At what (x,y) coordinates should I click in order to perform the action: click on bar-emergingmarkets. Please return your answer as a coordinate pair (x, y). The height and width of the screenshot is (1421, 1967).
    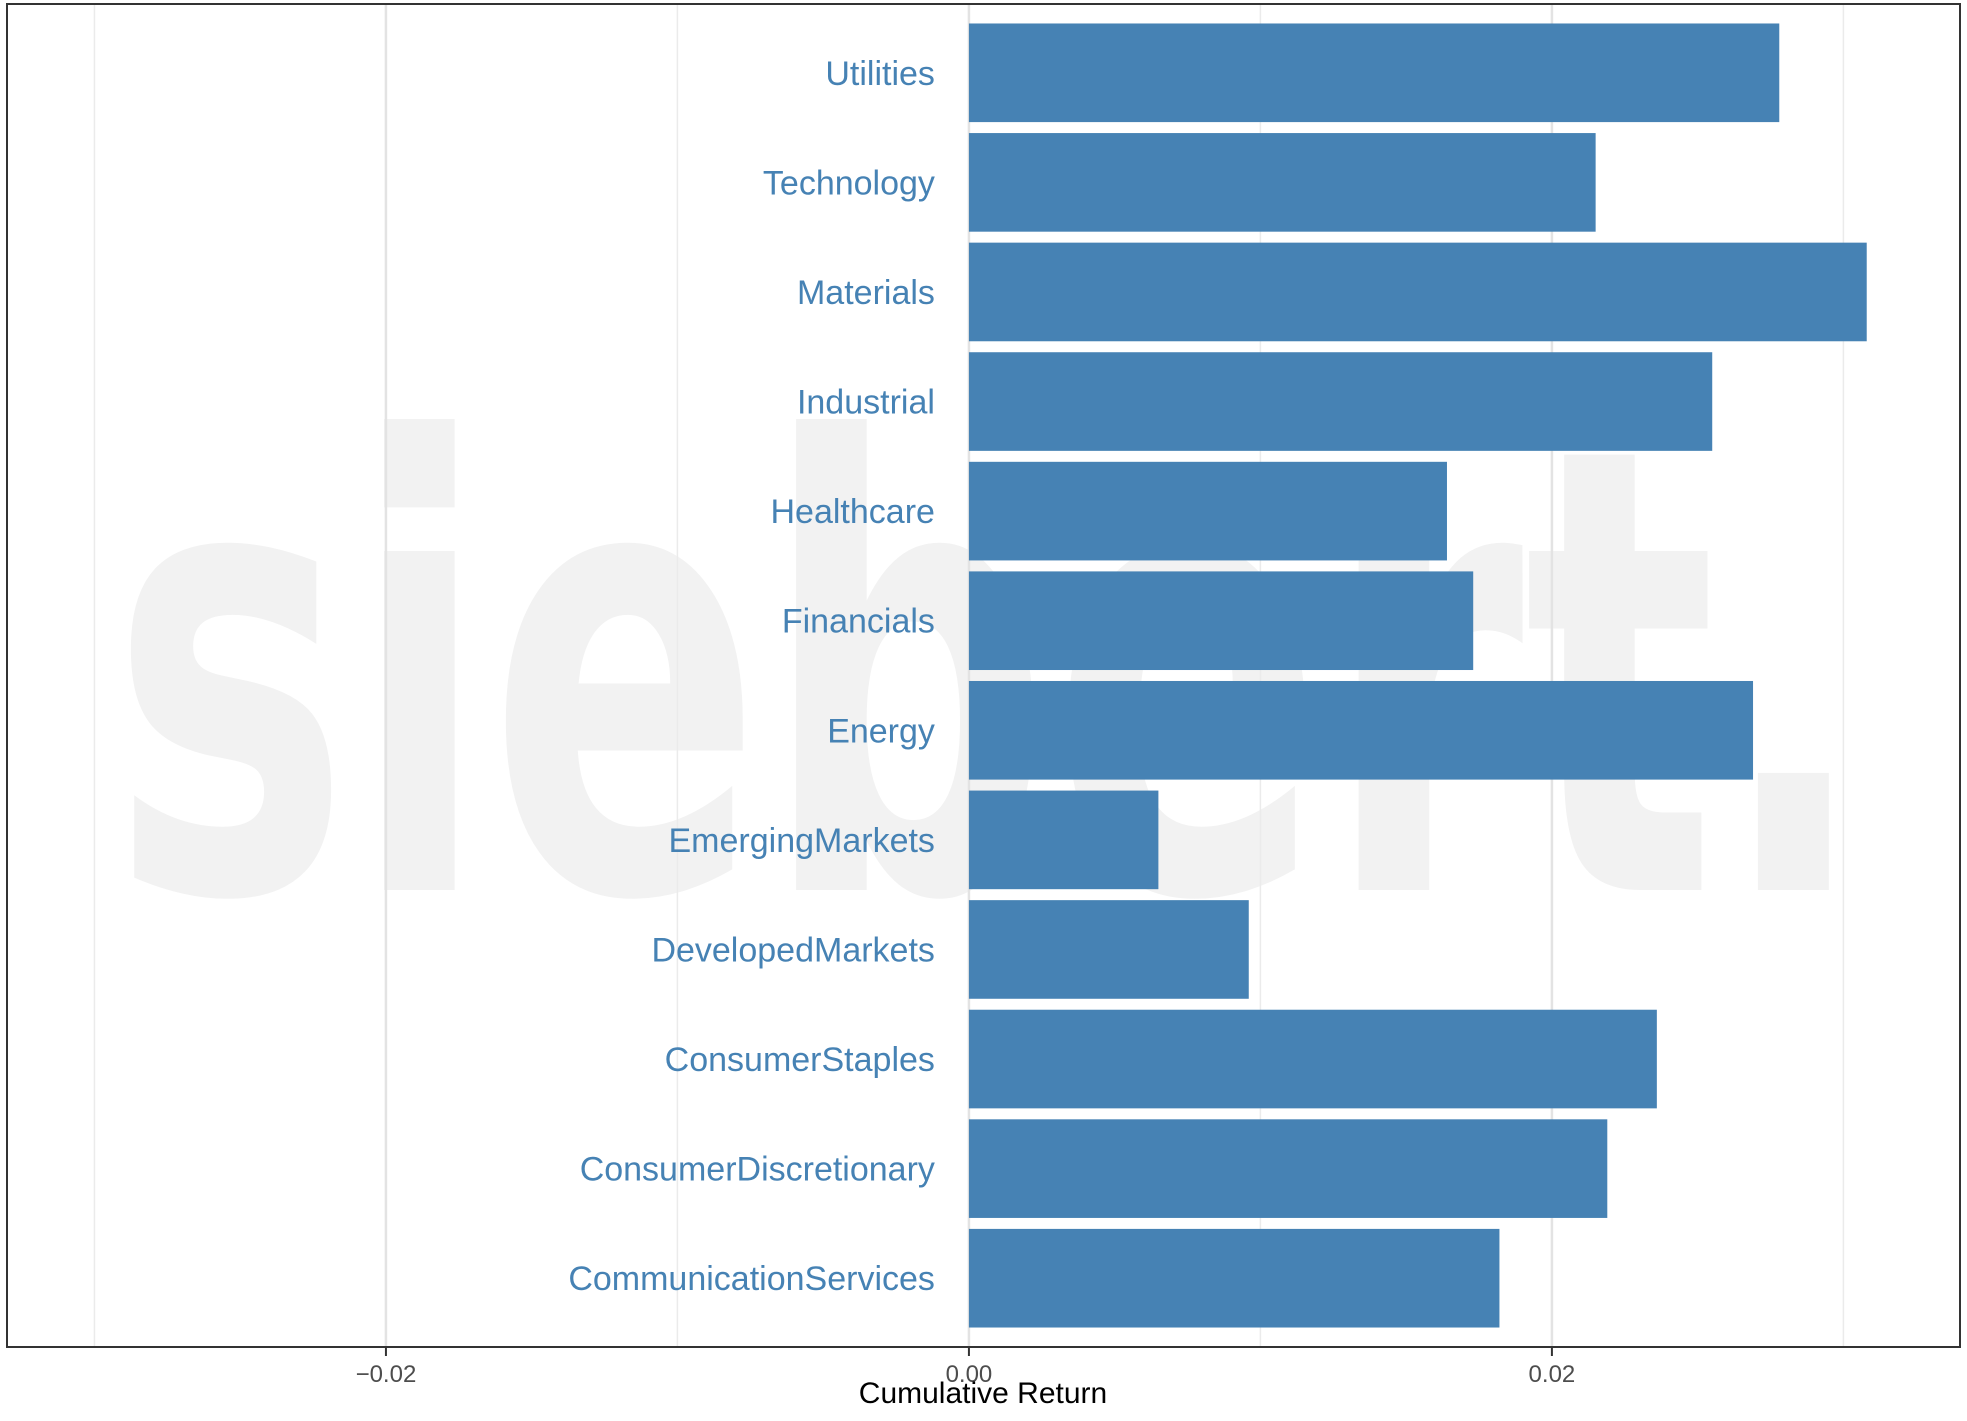
    Looking at the image, I should click on (1063, 840).